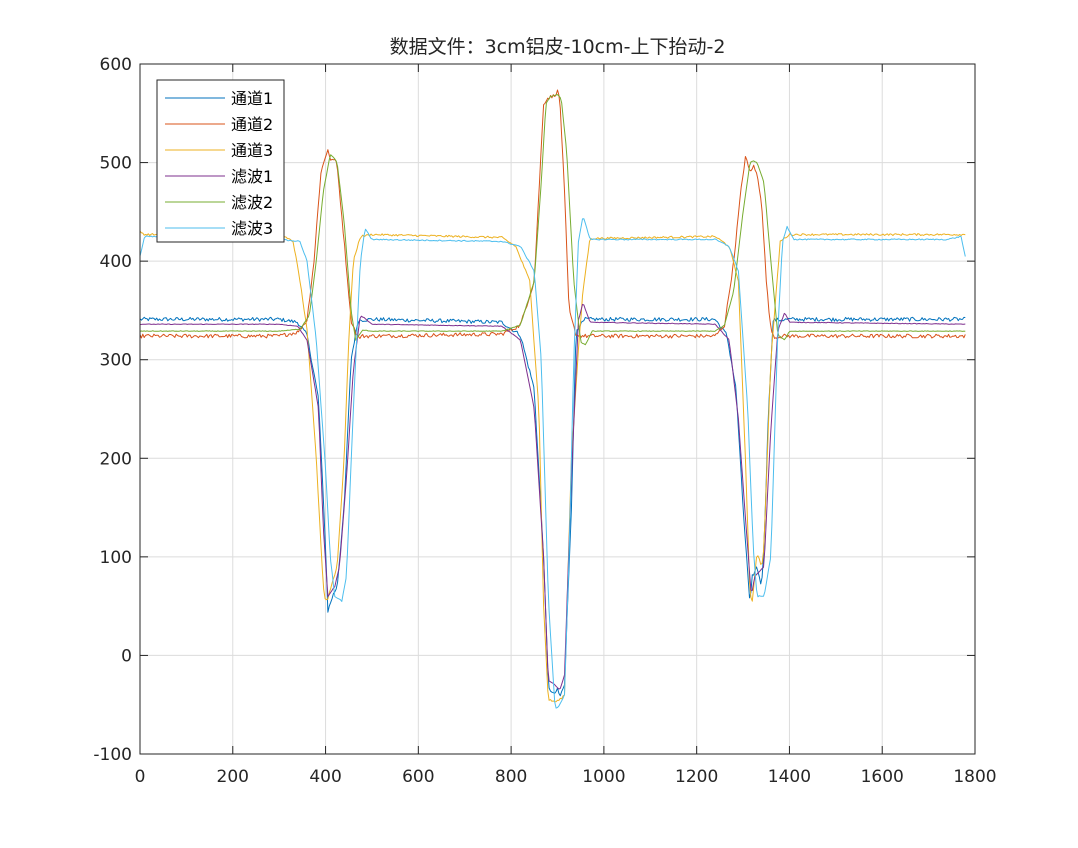 This screenshot has height=848, width=1078. What do you see at coordinates (252, 150) in the screenshot?
I see `legend-label: 通道3` at bounding box center [252, 150].